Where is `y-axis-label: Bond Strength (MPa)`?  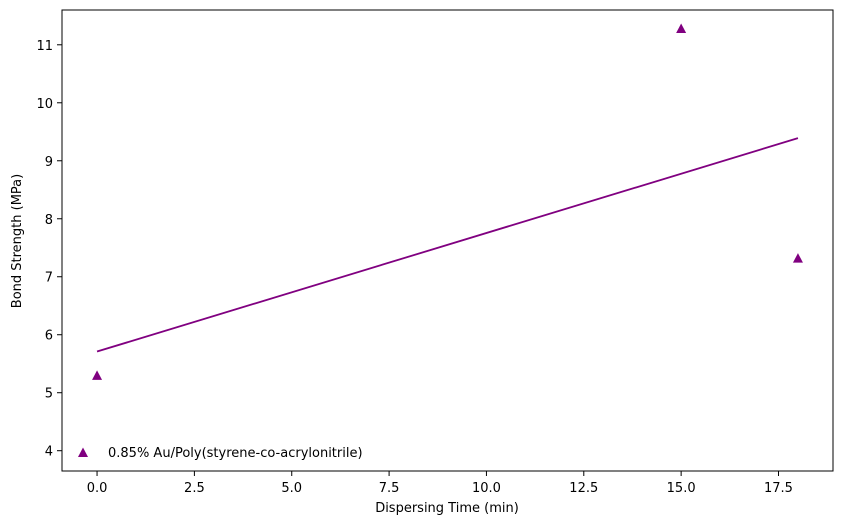
y-axis-label: Bond Strength (MPa) is located at coordinates (17, 241).